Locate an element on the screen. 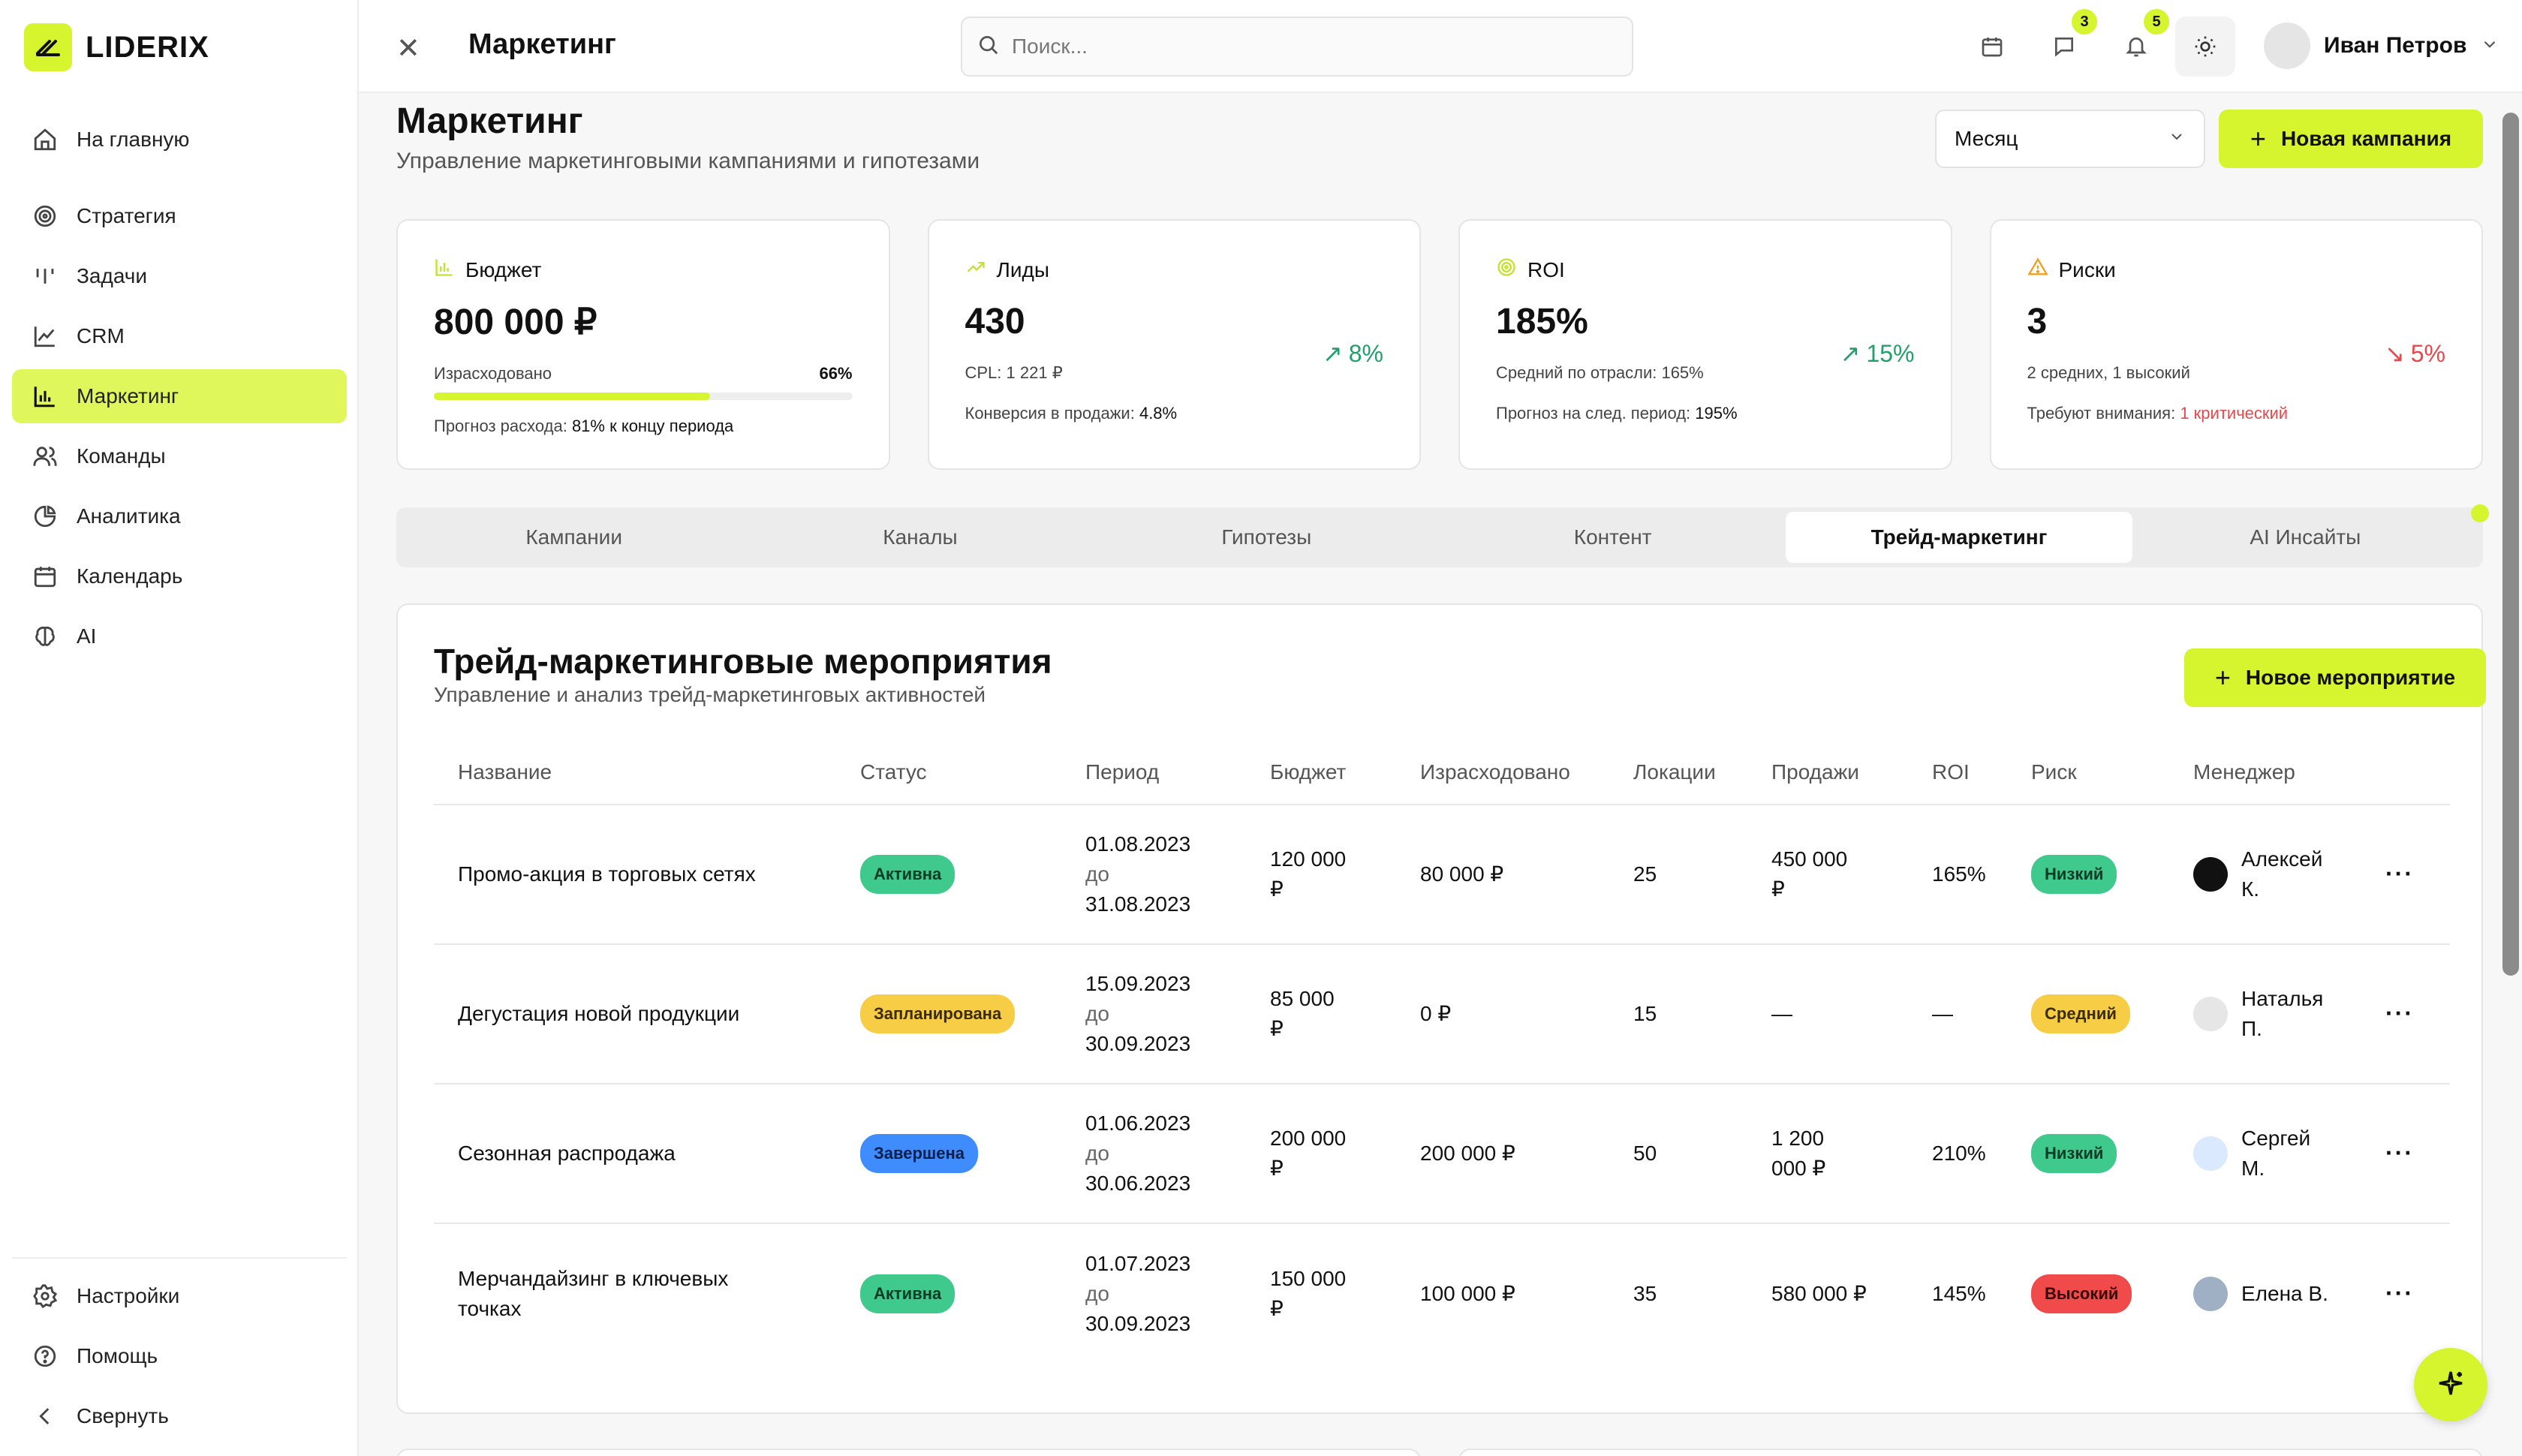 Image resolution: width=2522 pixels, height=1456 pixels. status-dot is located at coordinates (2480, 513).